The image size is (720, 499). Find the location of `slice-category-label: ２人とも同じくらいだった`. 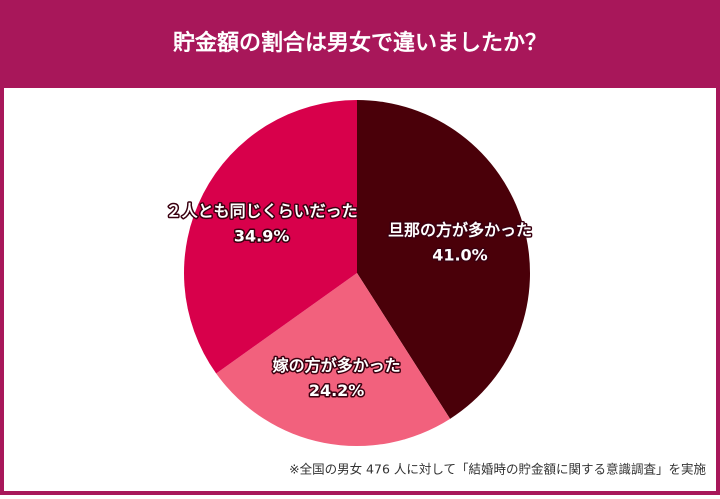

slice-category-label: ２人とも同じくらいだった is located at coordinates (262, 210).